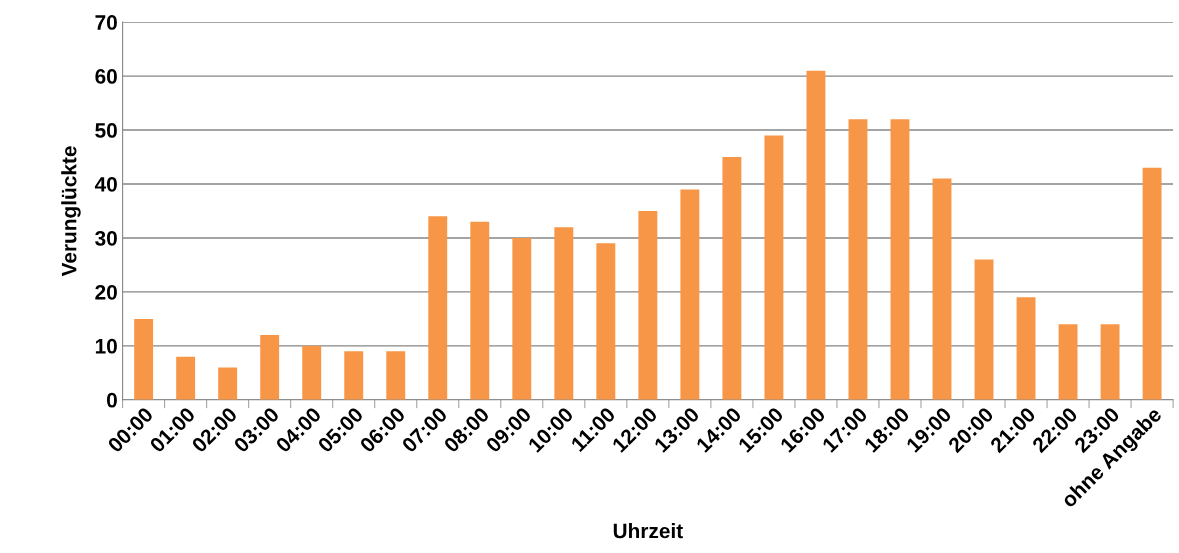 The width and height of the screenshot is (1179, 553). Describe the element at coordinates (105, 184) in the screenshot. I see `y-tick-label: 40` at that location.